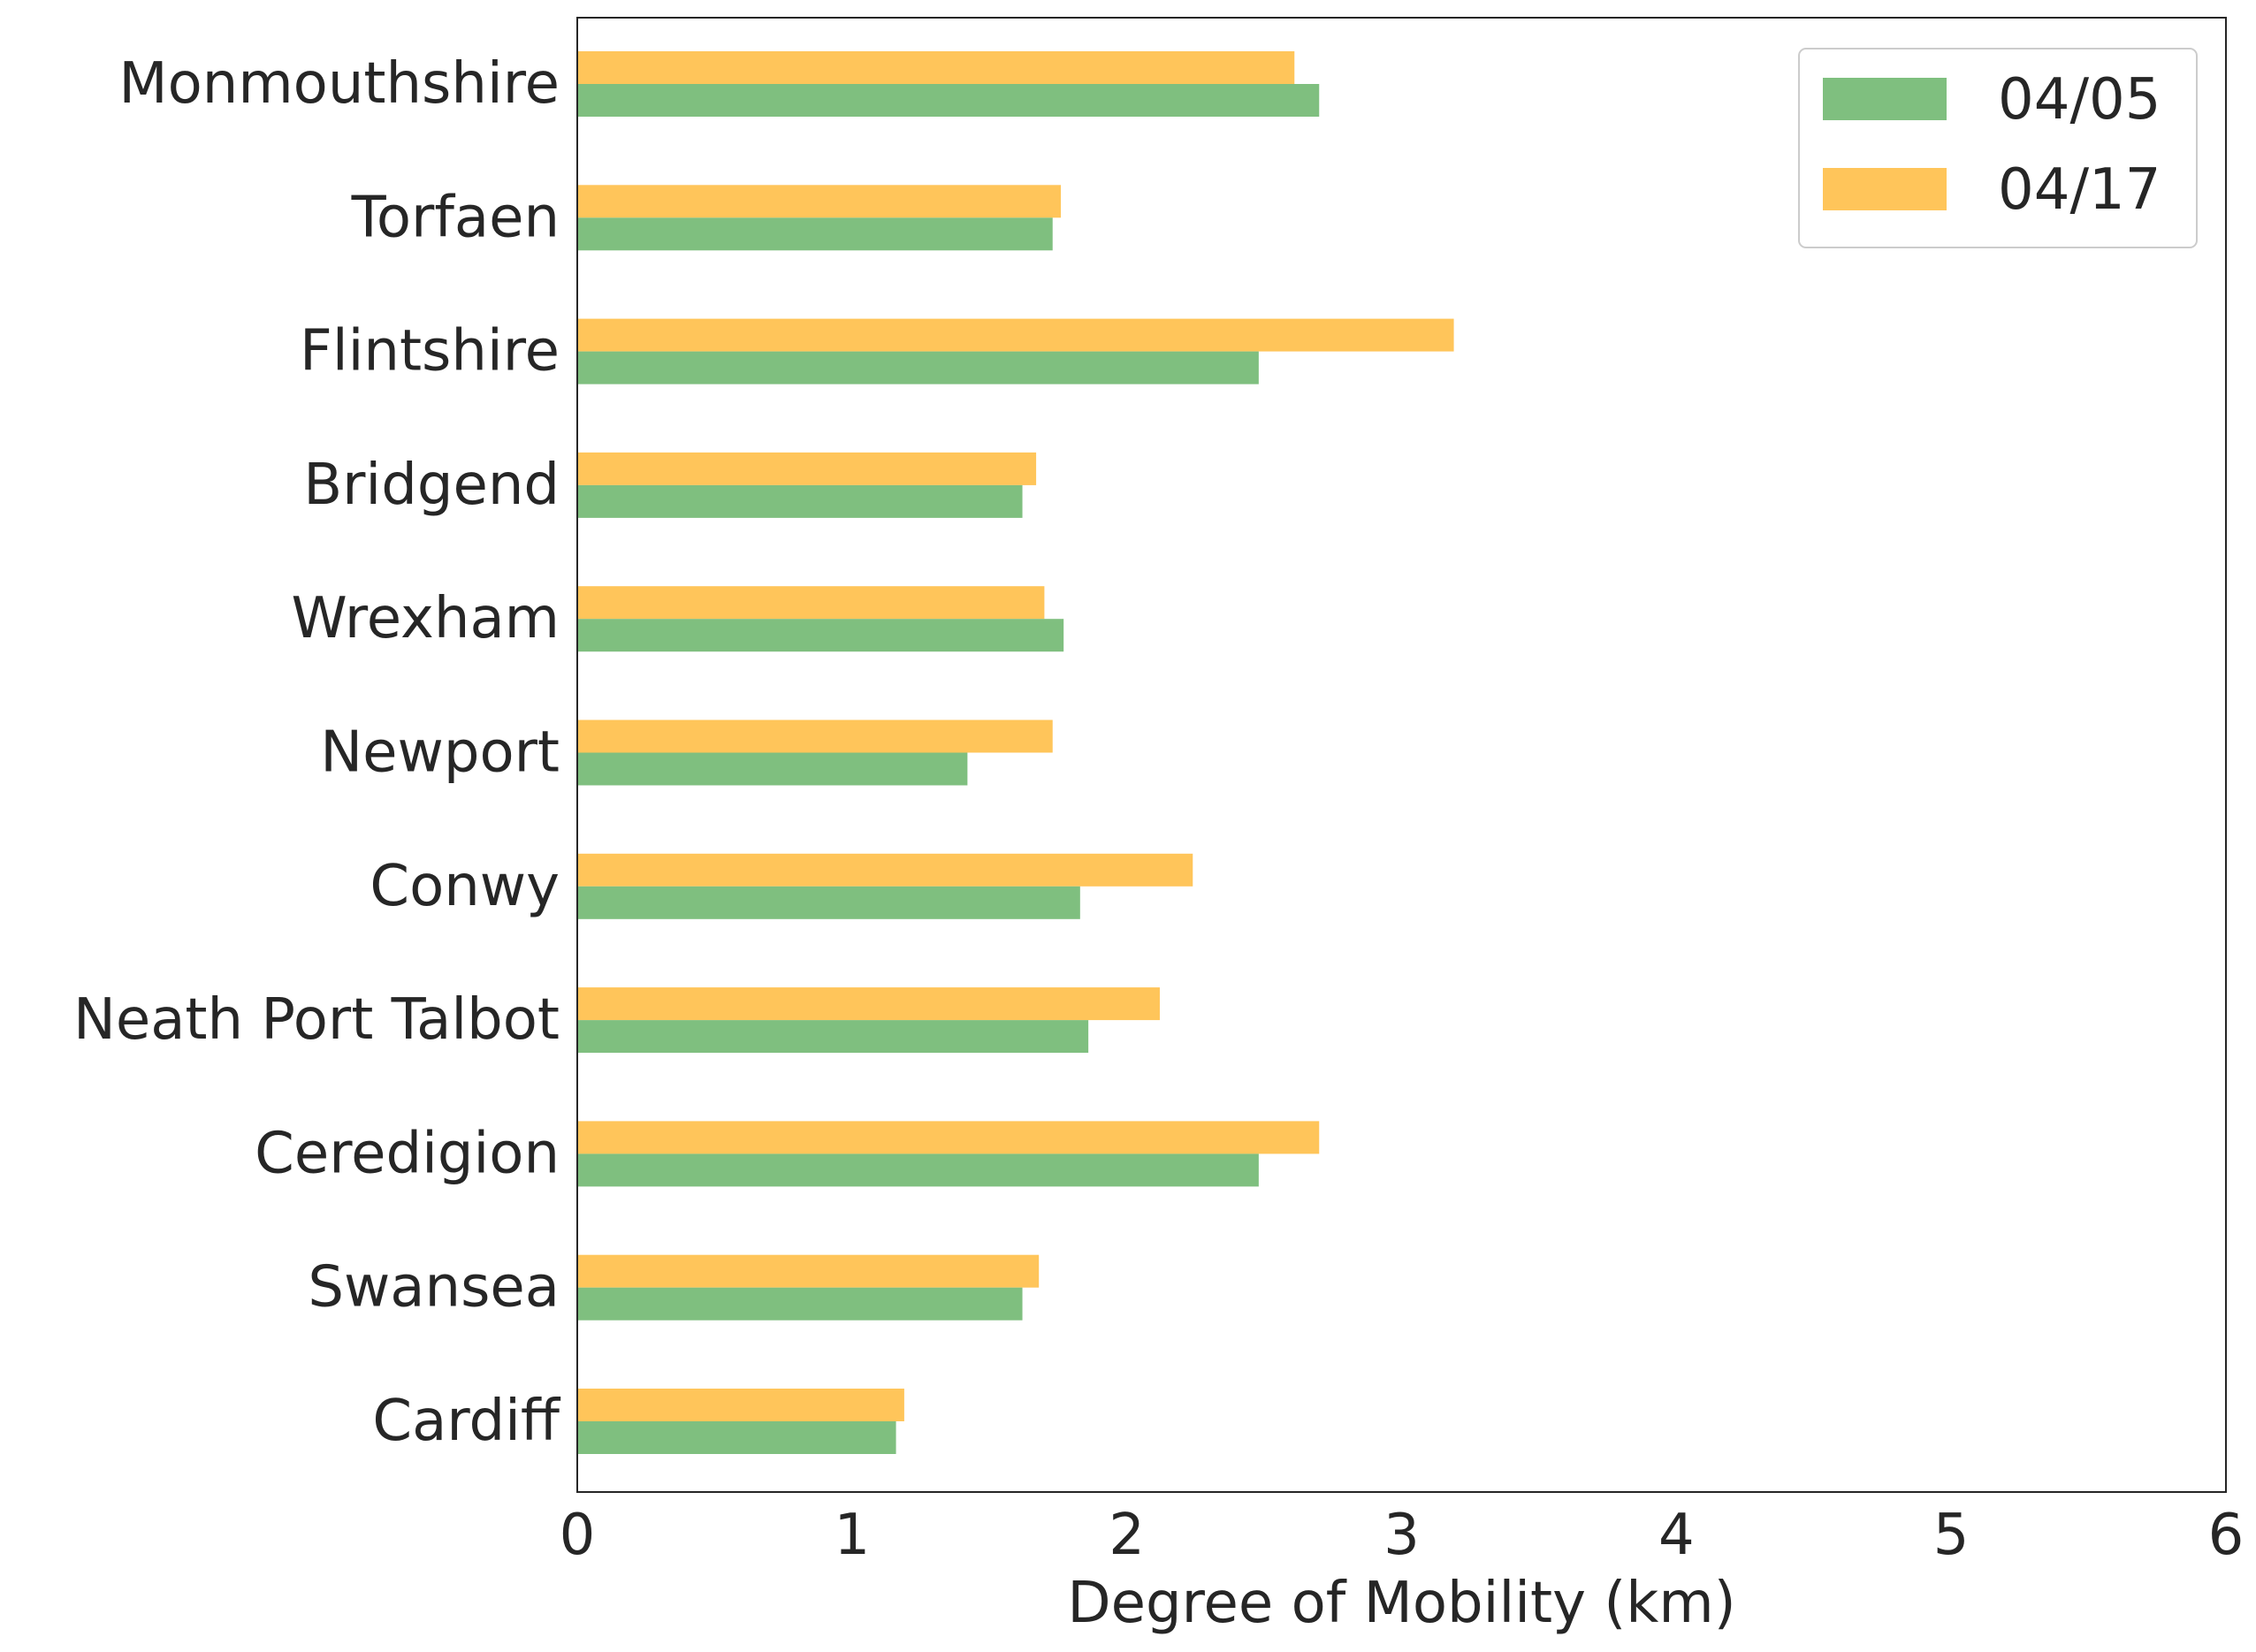 The width and height of the screenshot is (2256, 1652). What do you see at coordinates (455, 218) in the screenshot?
I see `y-tick-label: Torfaen` at bounding box center [455, 218].